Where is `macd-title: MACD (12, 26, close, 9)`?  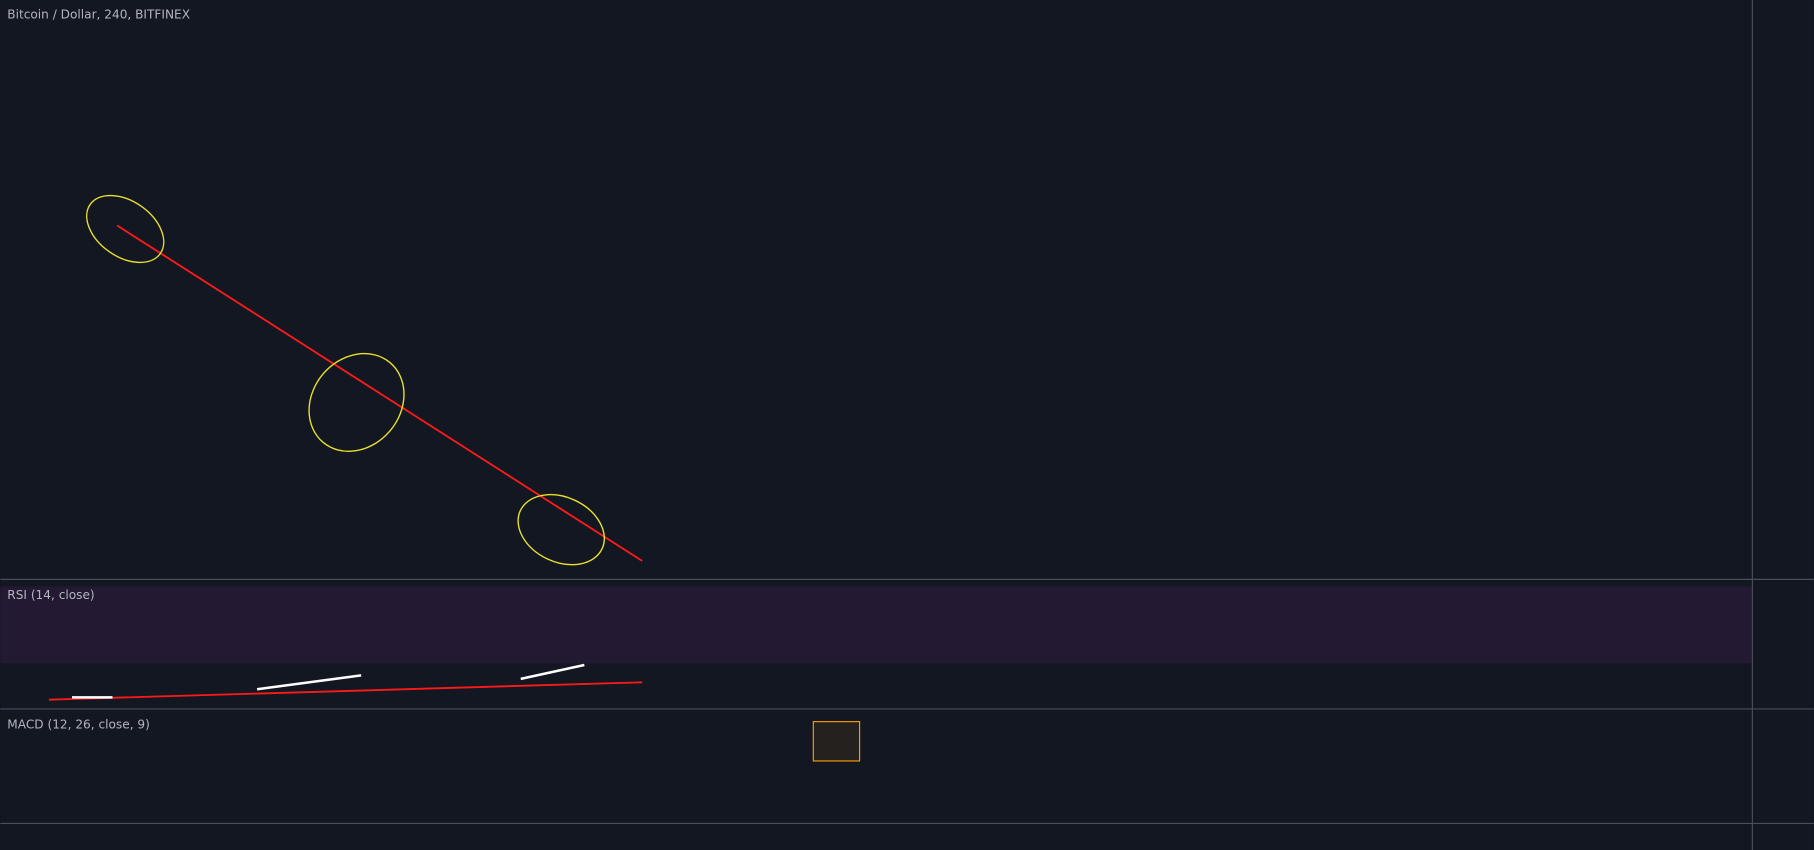
macd-title: MACD (12, 26, close, 9) is located at coordinates (78, 725).